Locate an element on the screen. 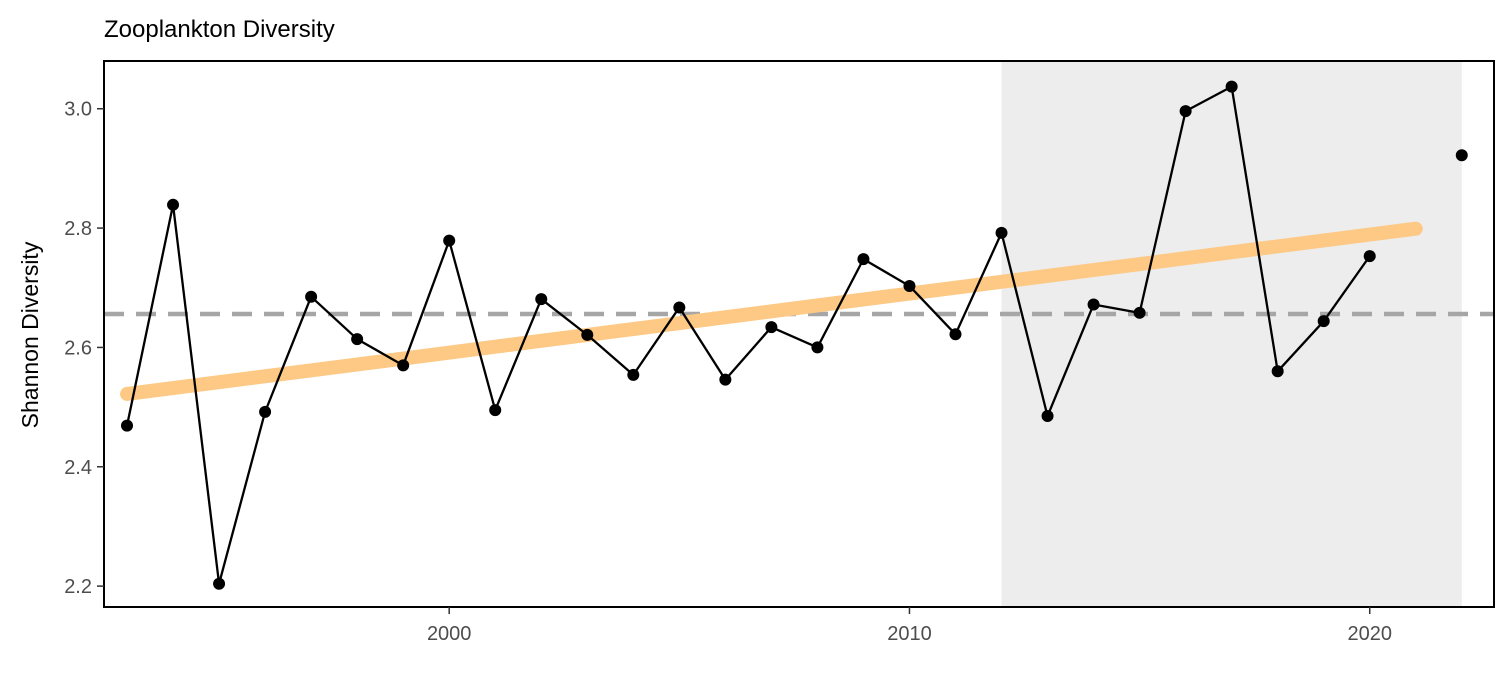 The width and height of the screenshot is (1512, 680). y-axis-title: Shannon Diversity is located at coordinates (30, 334).